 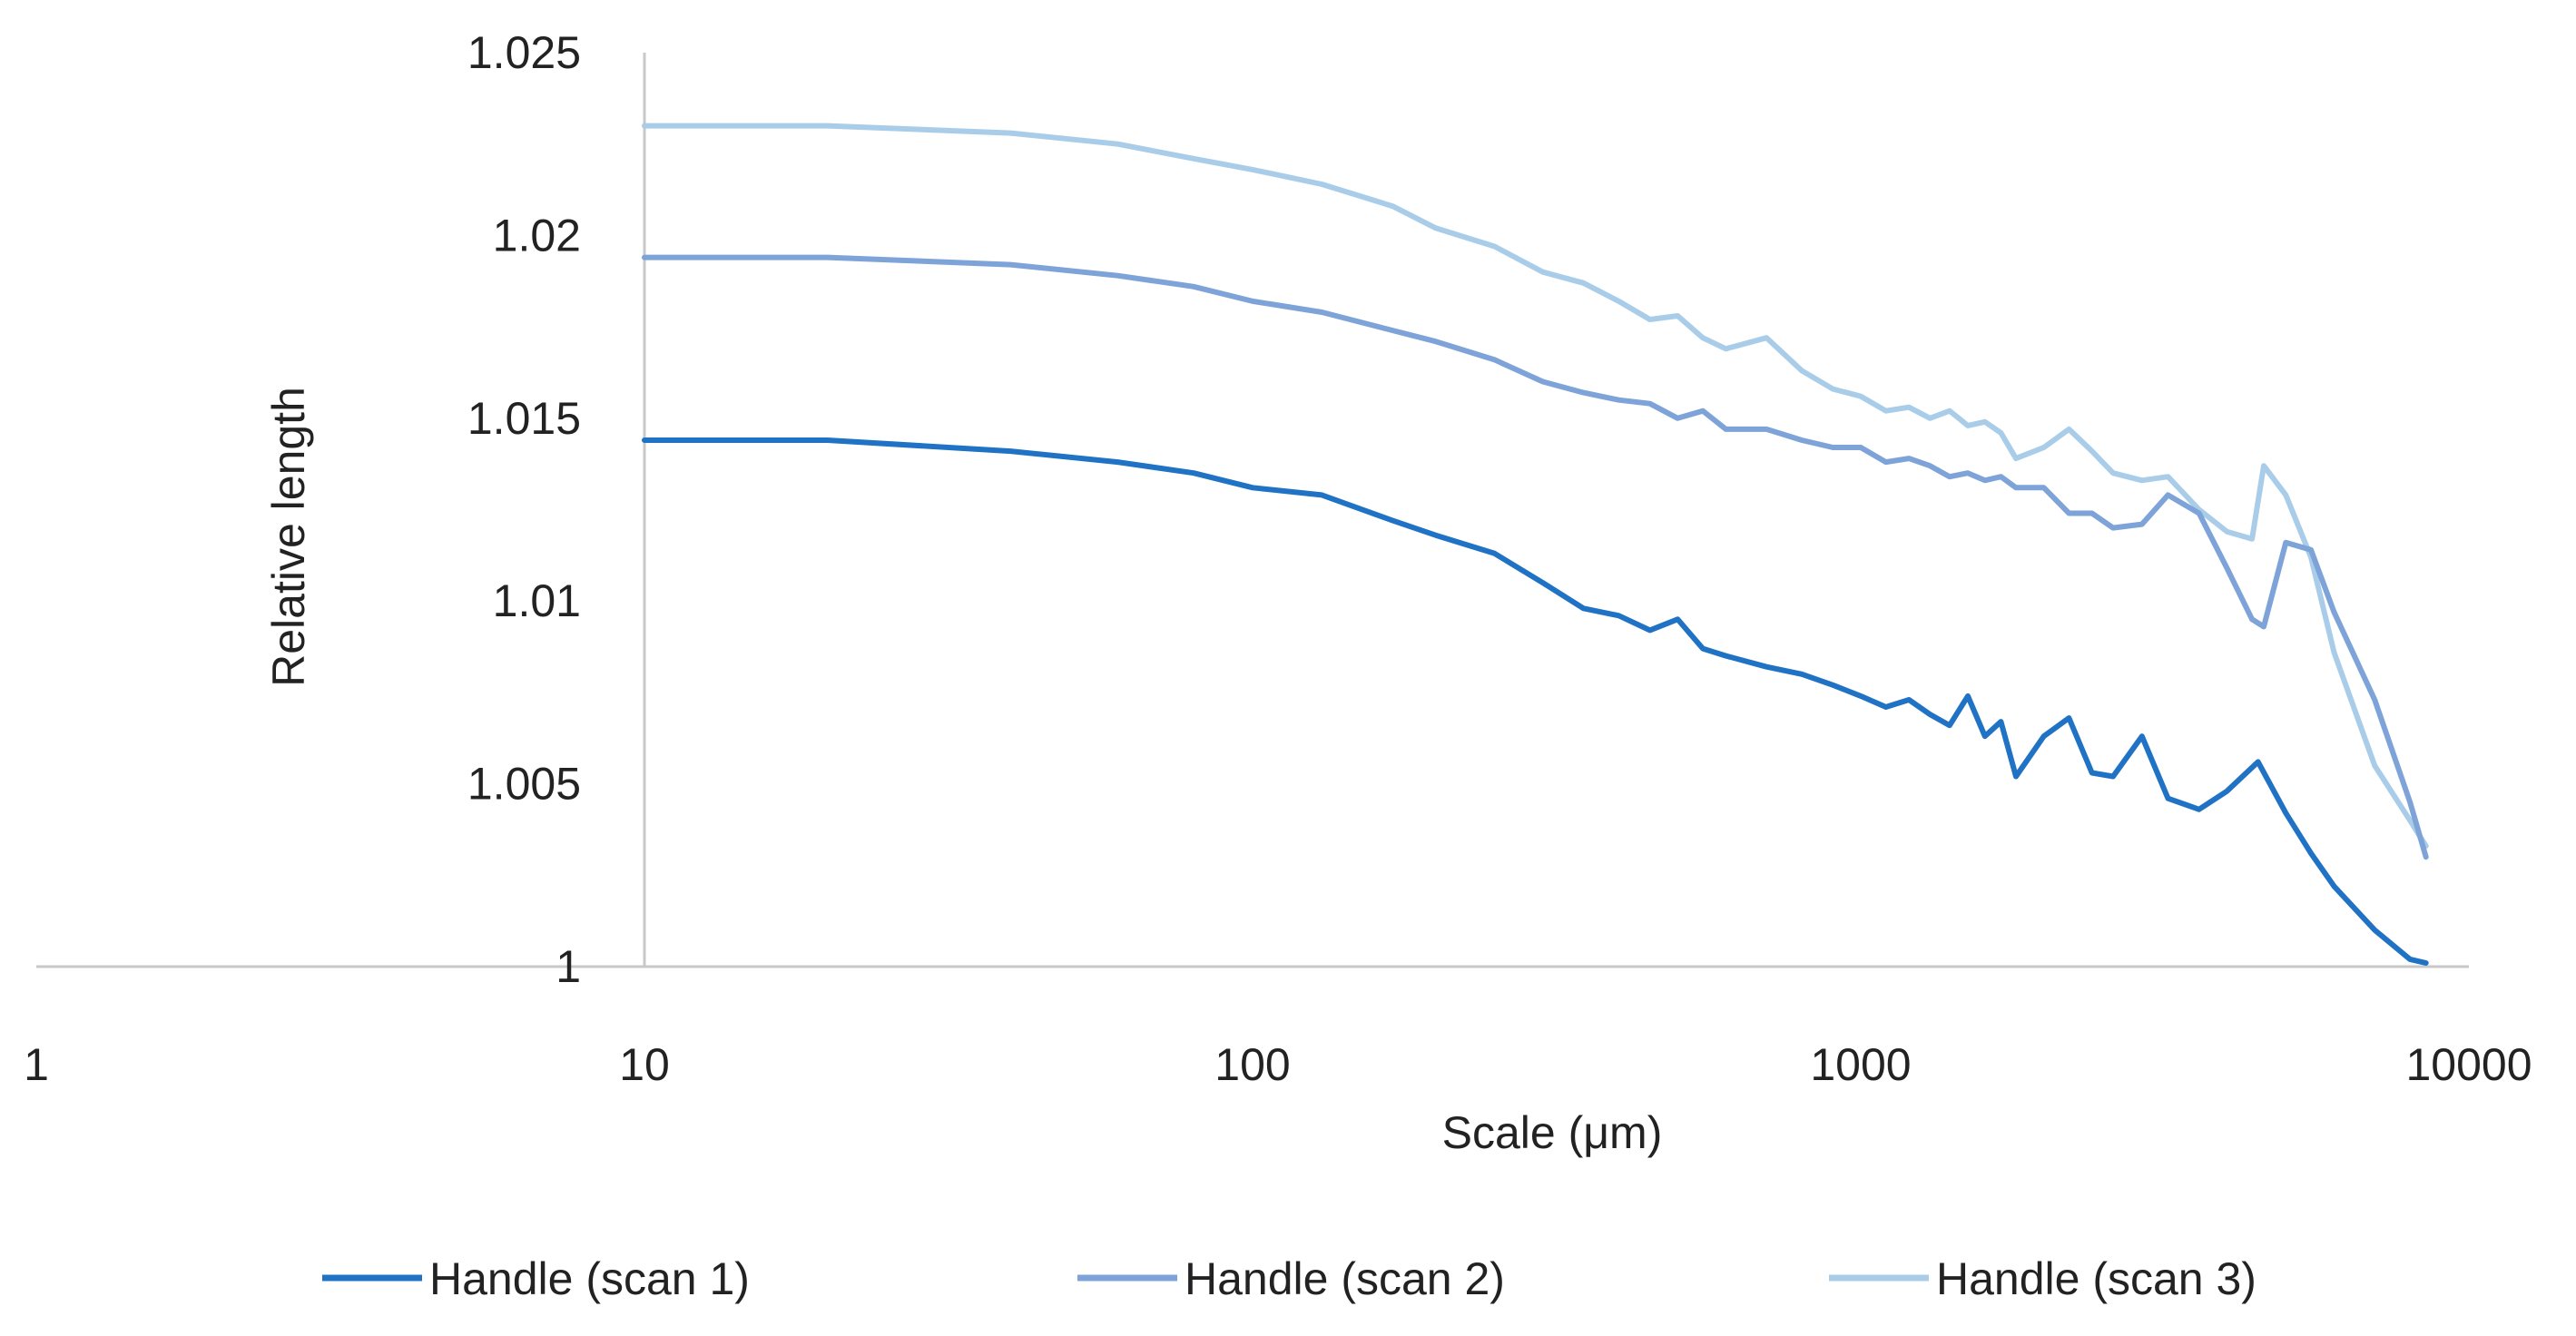 What do you see at coordinates (288, 537) in the screenshot?
I see `y-axis-title: Relative length` at bounding box center [288, 537].